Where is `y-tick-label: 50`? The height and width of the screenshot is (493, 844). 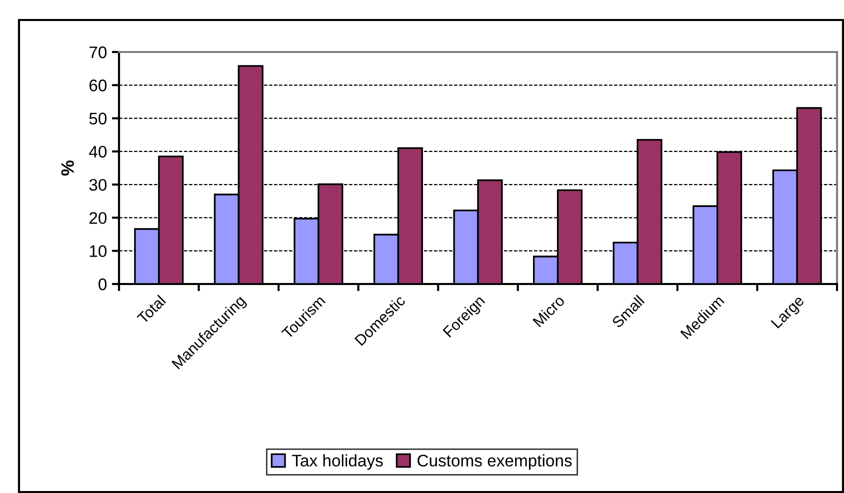
y-tick-label: 50 is located at coordinates (98, 118).